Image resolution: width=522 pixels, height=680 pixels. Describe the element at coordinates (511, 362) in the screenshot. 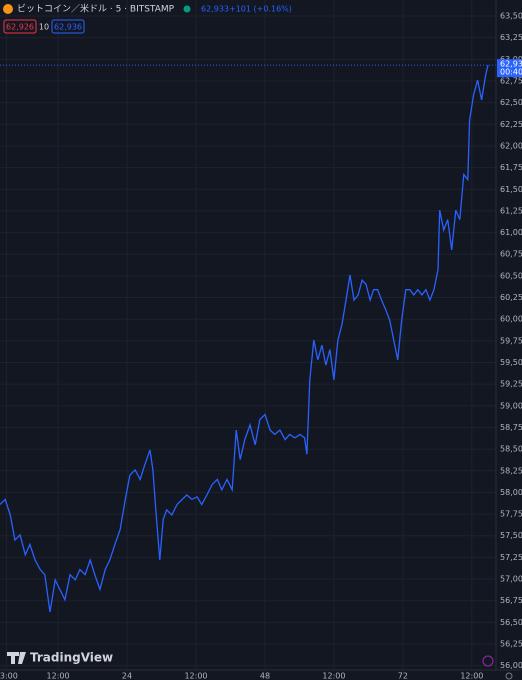

I see `y-tick-label: 59,500` at that location.